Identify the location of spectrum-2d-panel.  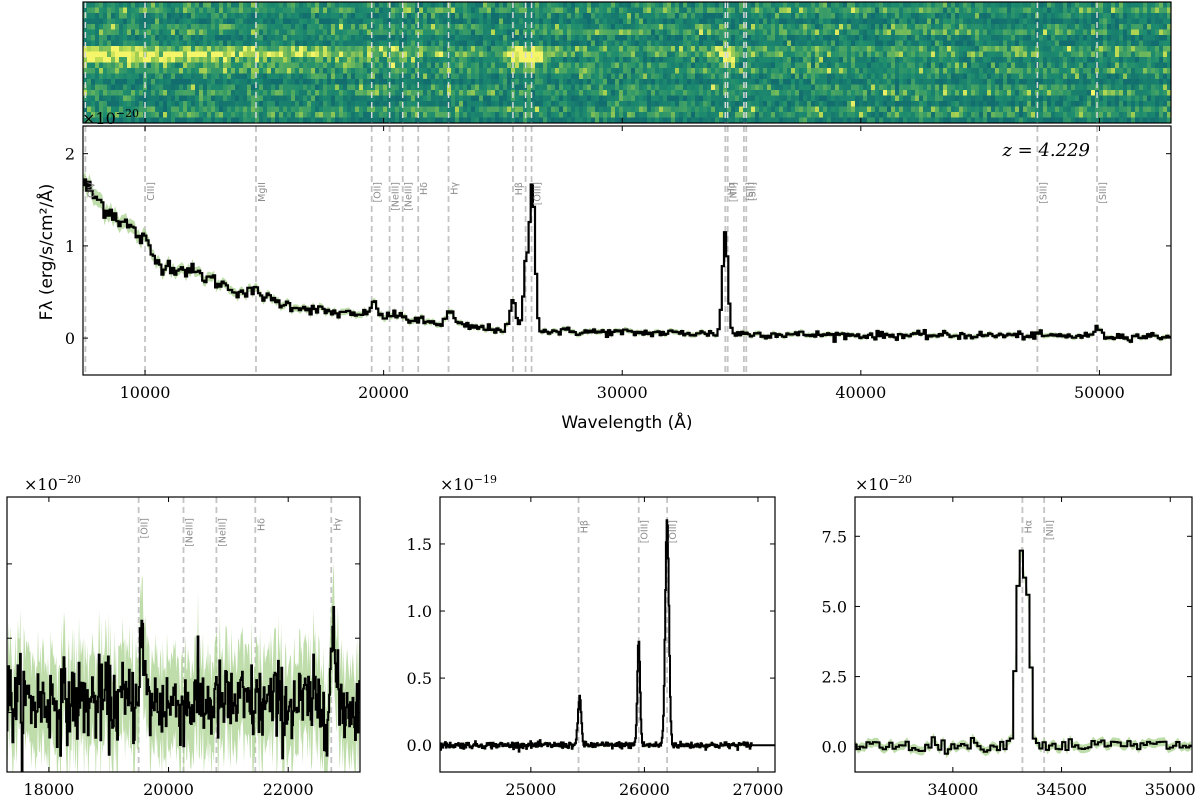
(627, 62).